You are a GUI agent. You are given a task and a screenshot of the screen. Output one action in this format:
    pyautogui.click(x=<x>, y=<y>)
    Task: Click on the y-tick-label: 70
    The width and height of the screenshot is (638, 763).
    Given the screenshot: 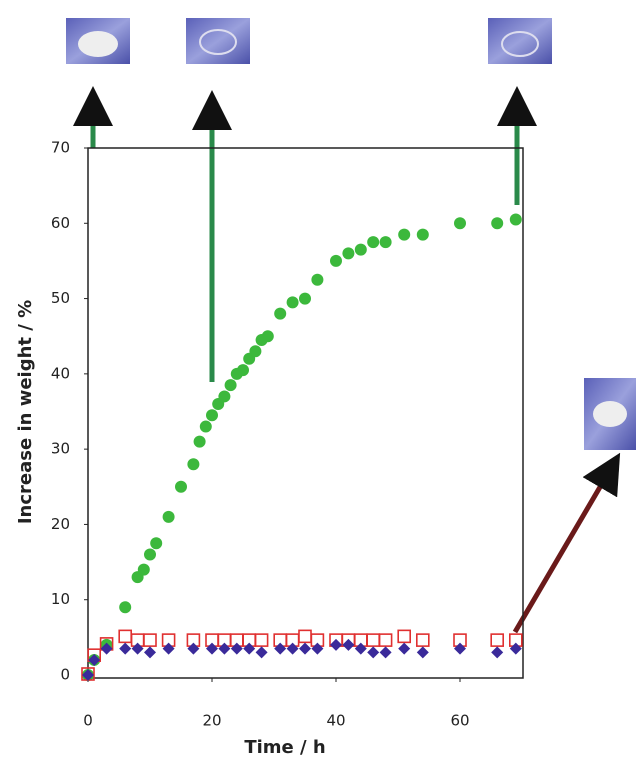 What is the action you would take?
    pyautogui.click(x=60, y=148)
    